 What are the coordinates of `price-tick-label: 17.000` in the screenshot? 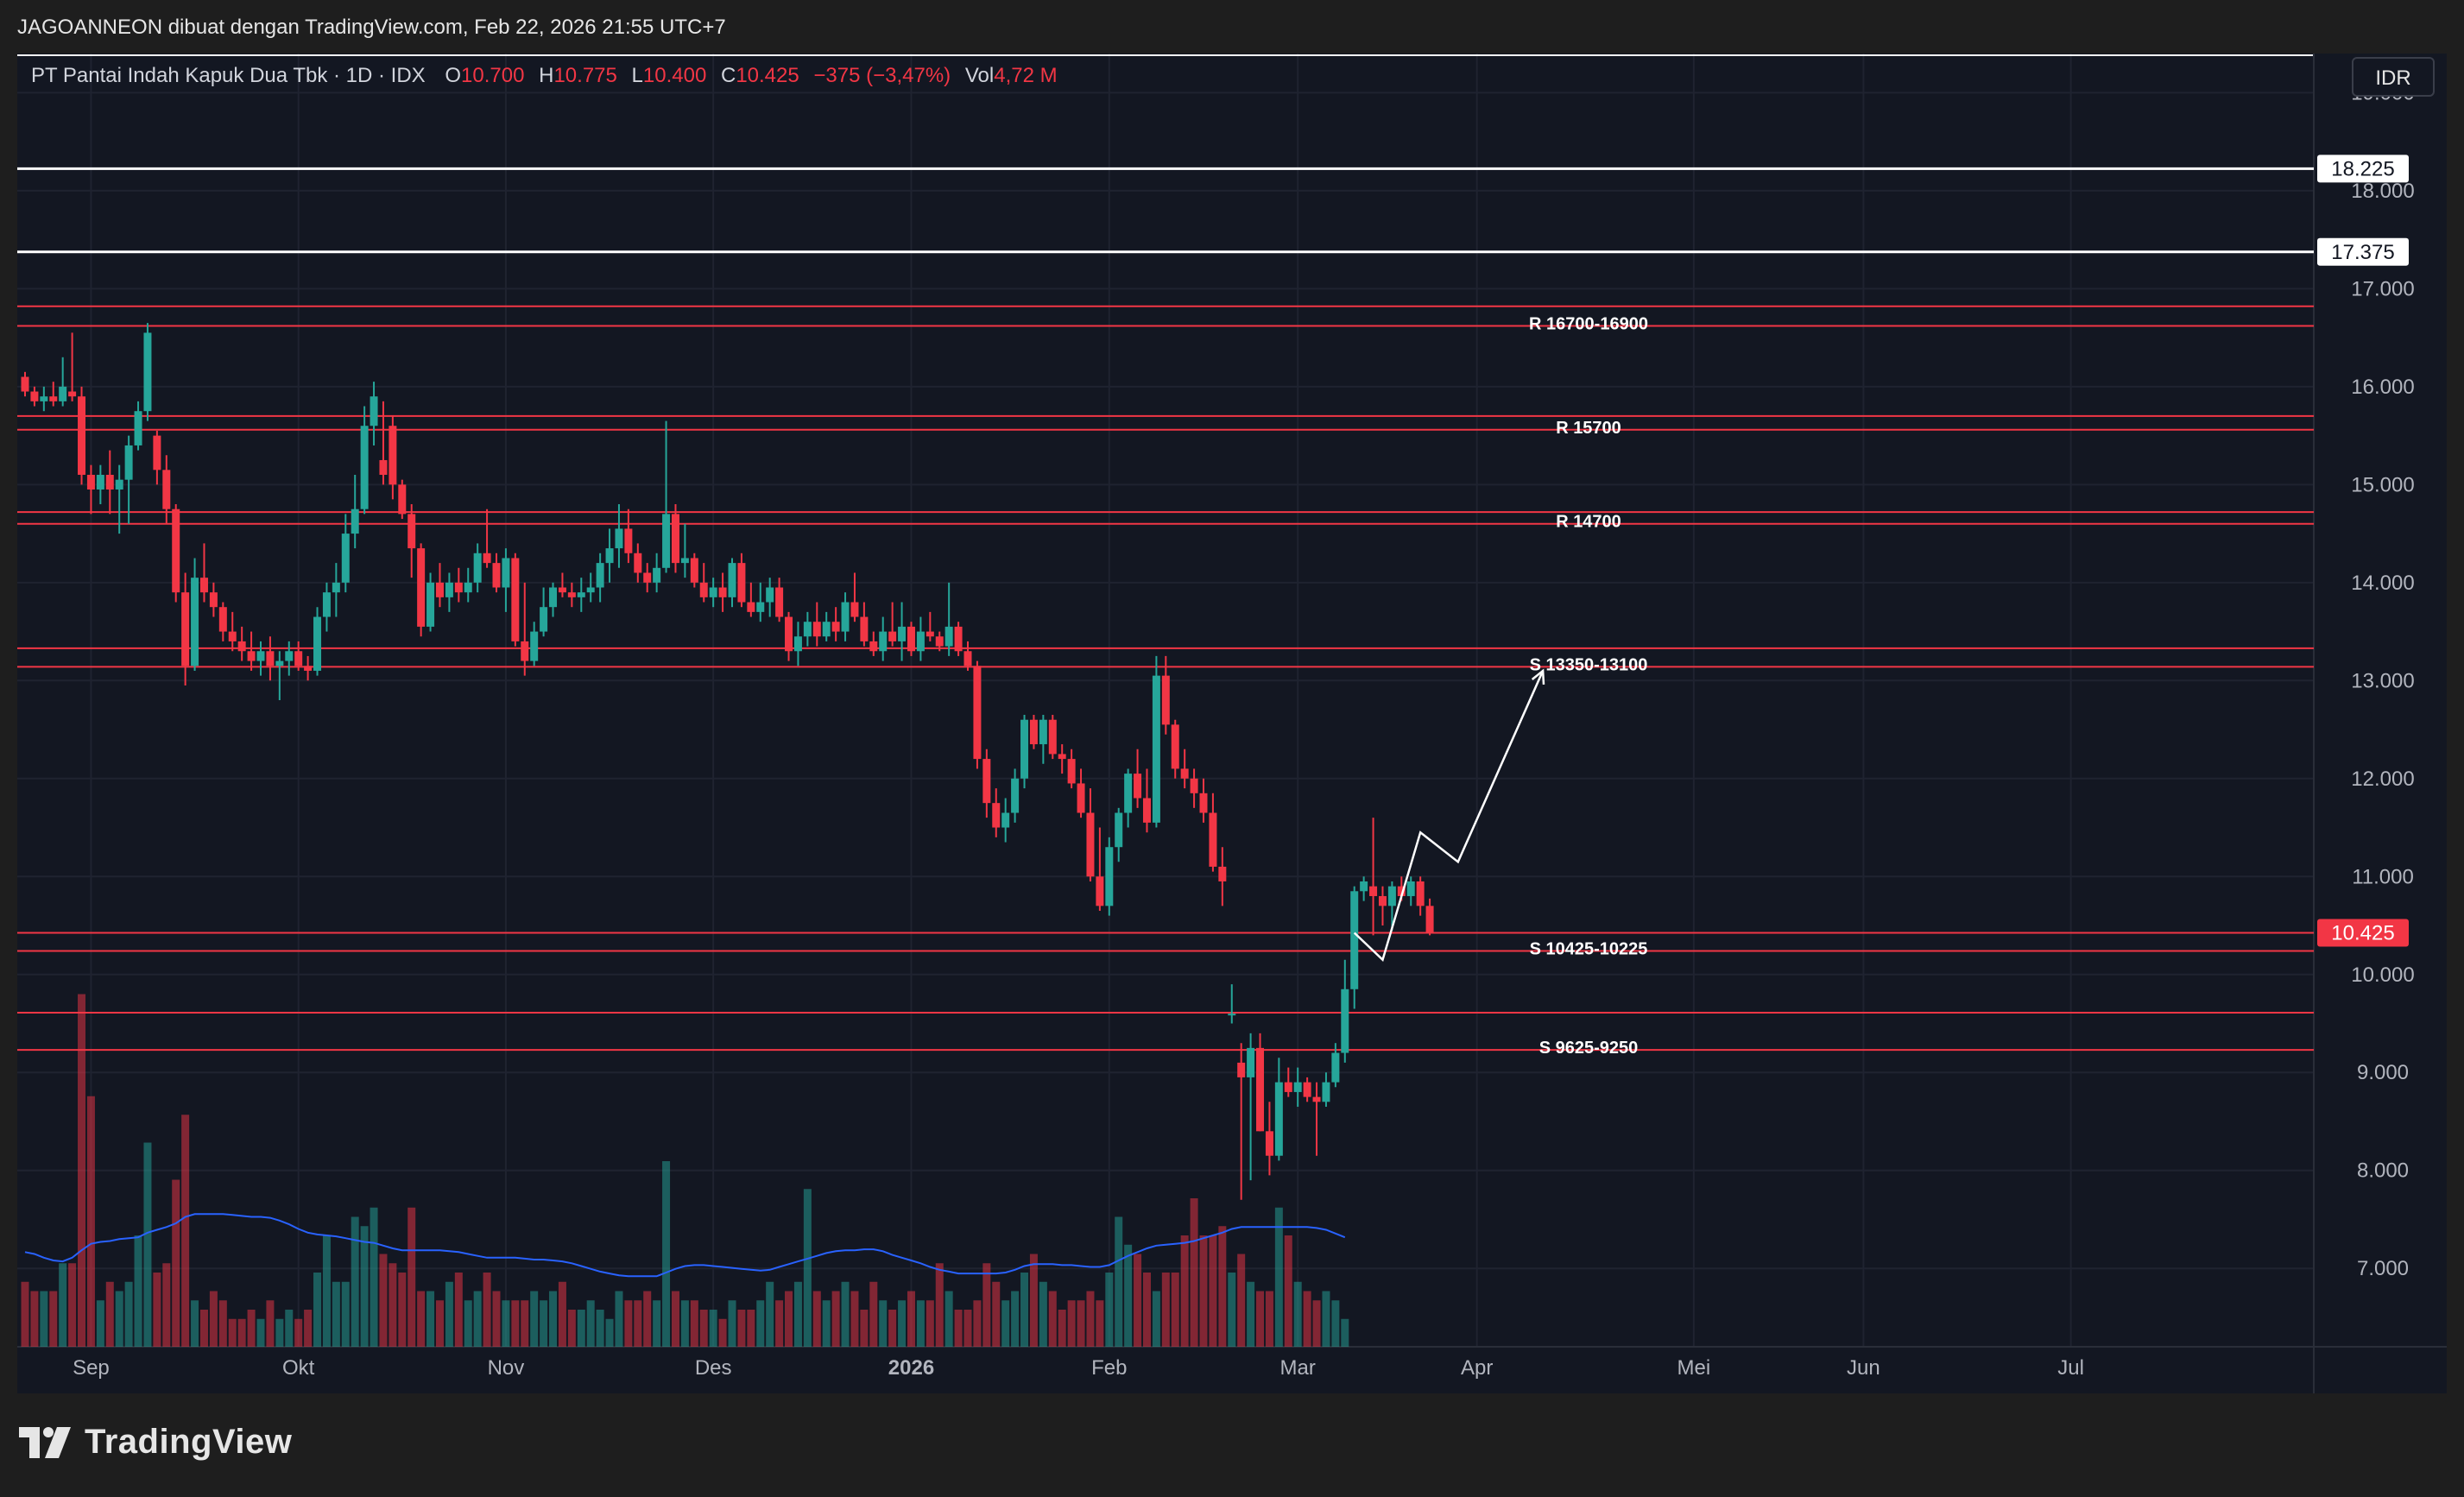 It's located at (2382, 288).